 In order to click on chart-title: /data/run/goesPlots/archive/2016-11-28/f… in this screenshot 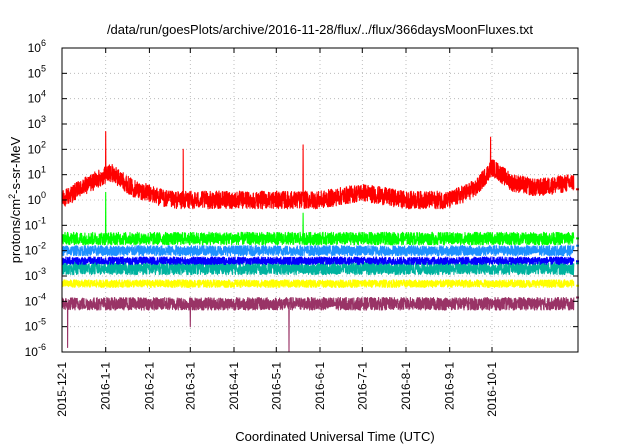, I will do `click(320, 29)`.